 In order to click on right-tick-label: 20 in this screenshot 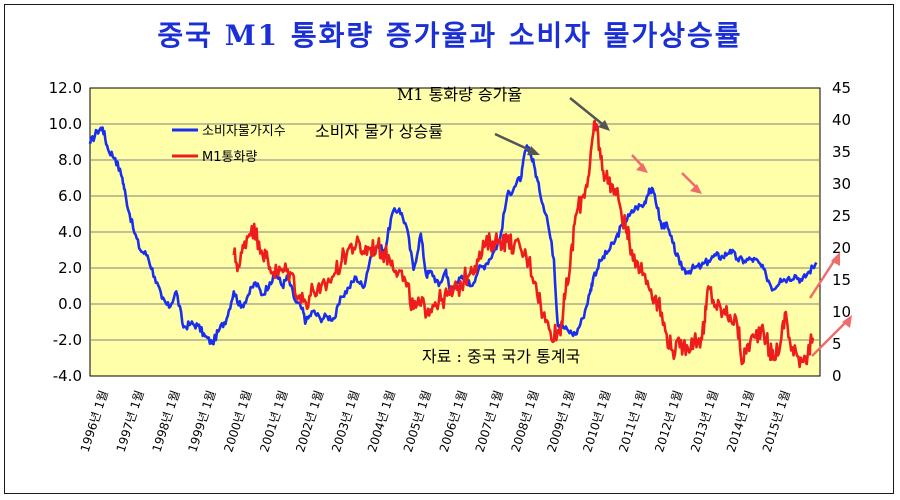, I will do `click(841, 248)`.